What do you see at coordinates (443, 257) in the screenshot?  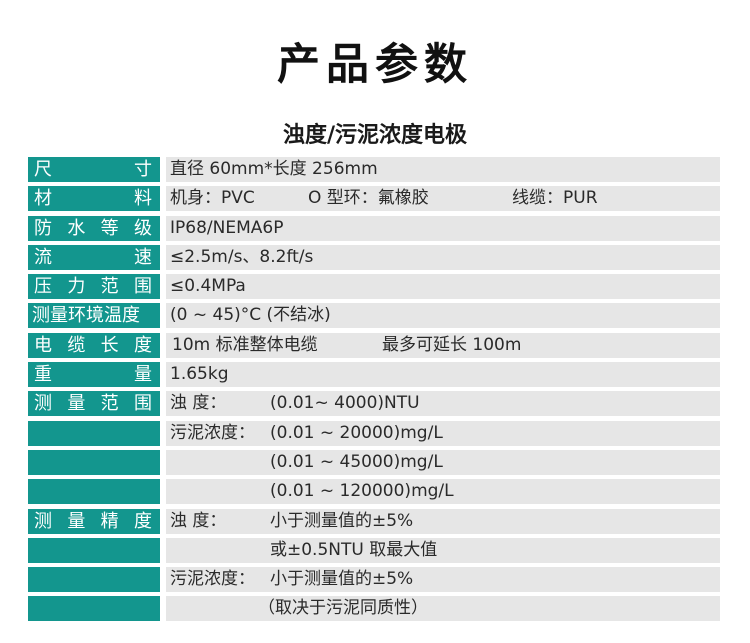 I see `value-flow: ≤2.5m/s、8.2ft/s` at bounding box center [443, 257].